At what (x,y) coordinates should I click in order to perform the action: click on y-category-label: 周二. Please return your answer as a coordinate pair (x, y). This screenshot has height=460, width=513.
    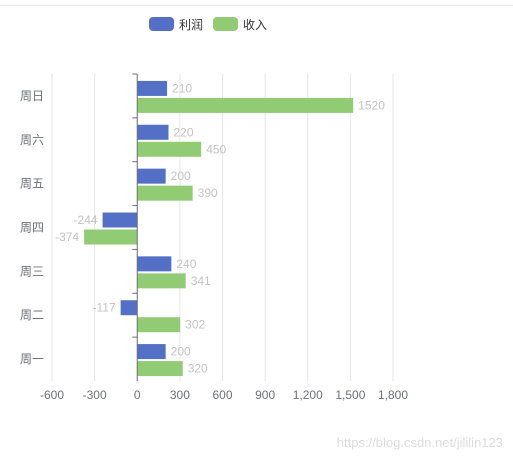
    Looking at the image, I should click on (32, 315).